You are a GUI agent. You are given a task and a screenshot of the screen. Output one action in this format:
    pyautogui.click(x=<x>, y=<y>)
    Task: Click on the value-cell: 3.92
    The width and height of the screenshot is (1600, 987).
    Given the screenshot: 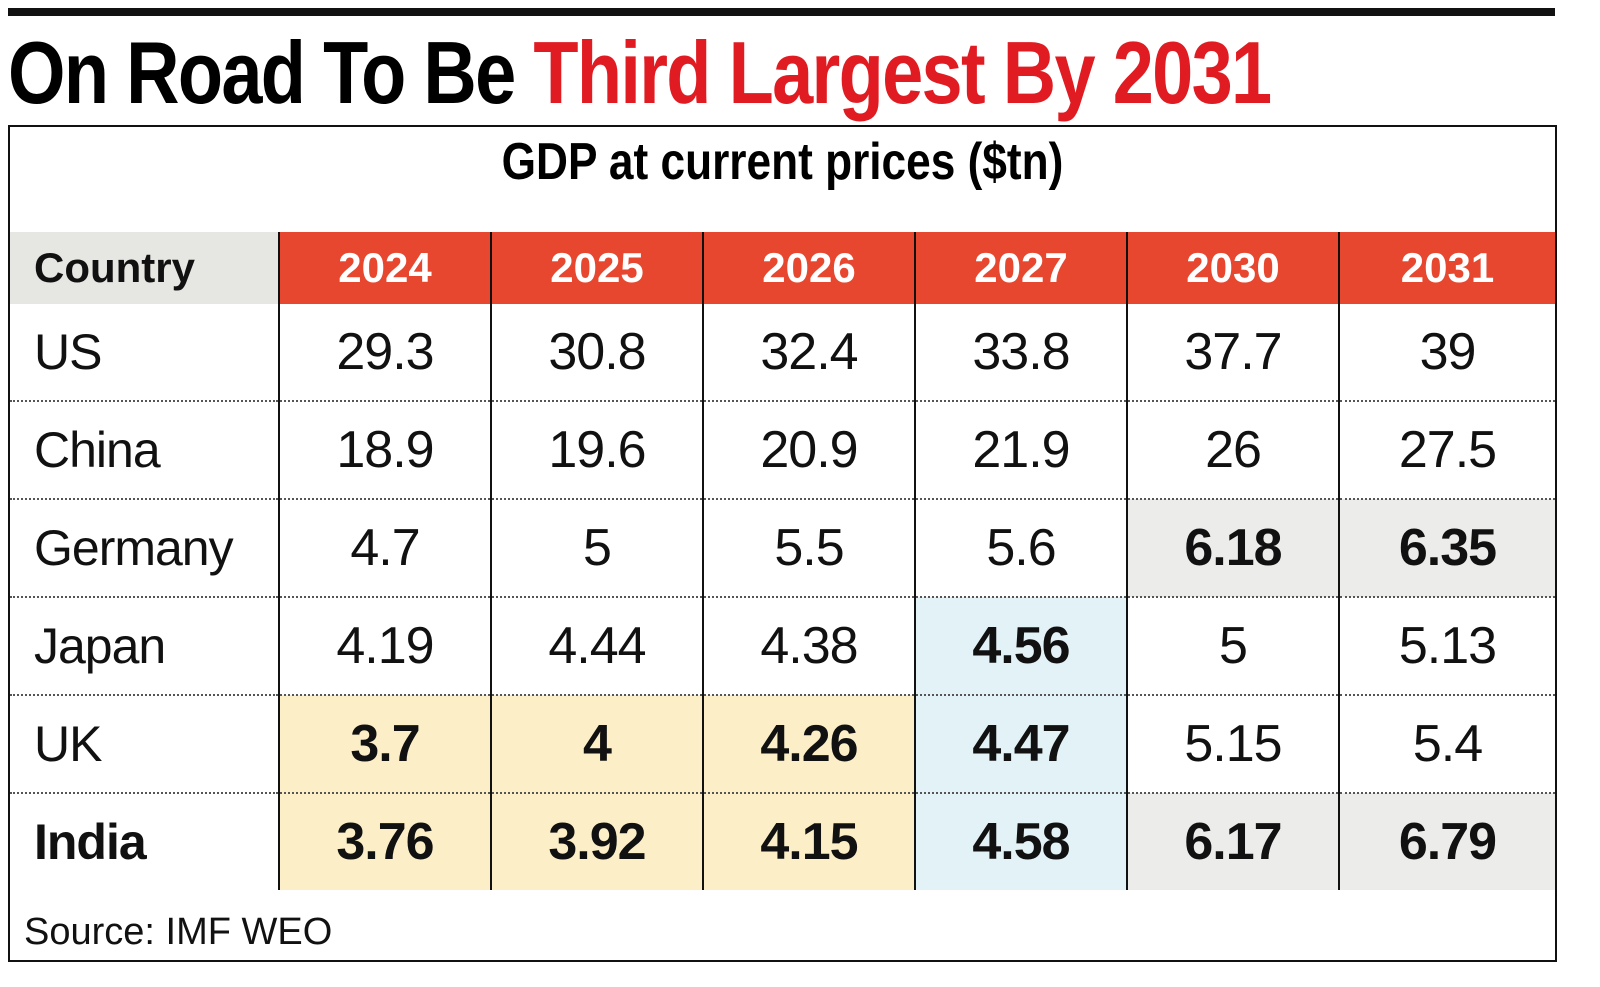 What is the action you would take?
    pyautogui.click(x=596, y=841)
    